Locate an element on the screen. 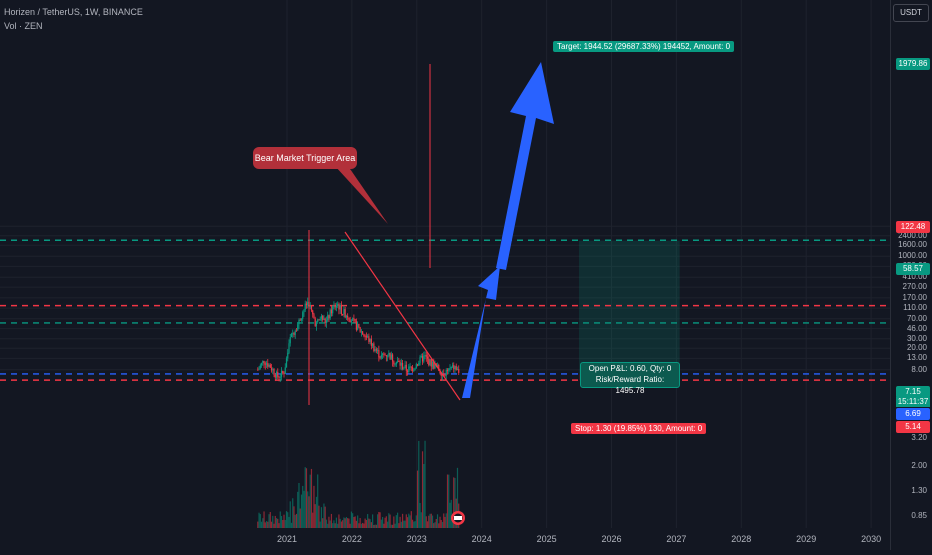 The image size is (932, 555). price-tag-green-mid: 58.57 is located at coordinates (913, 269).